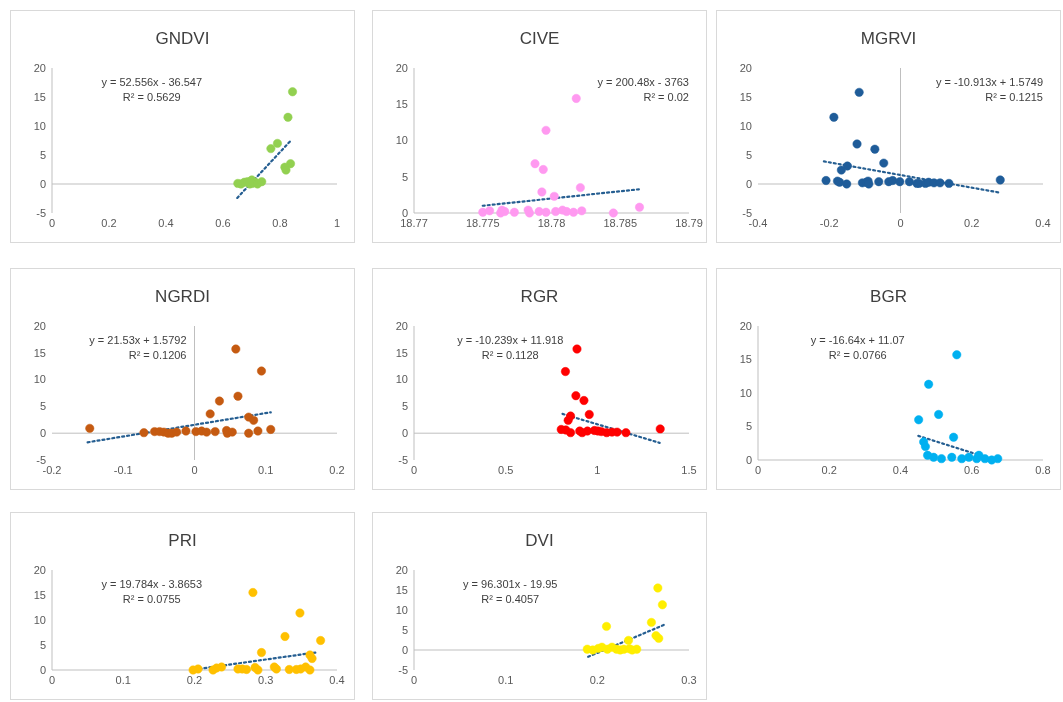  What do you see at coordinates (643, 82) in the screenshot?
I see `annotation: y = 200.48x - 3763` at bounding box center [643, 82].